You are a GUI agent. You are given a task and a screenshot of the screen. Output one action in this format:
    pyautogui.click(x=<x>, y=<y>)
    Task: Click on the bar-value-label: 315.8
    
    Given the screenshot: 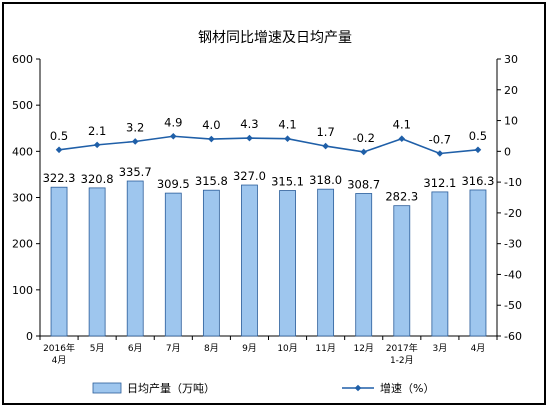 What is the action you would take?
    pyautogui.click(x=211, y=181)
    